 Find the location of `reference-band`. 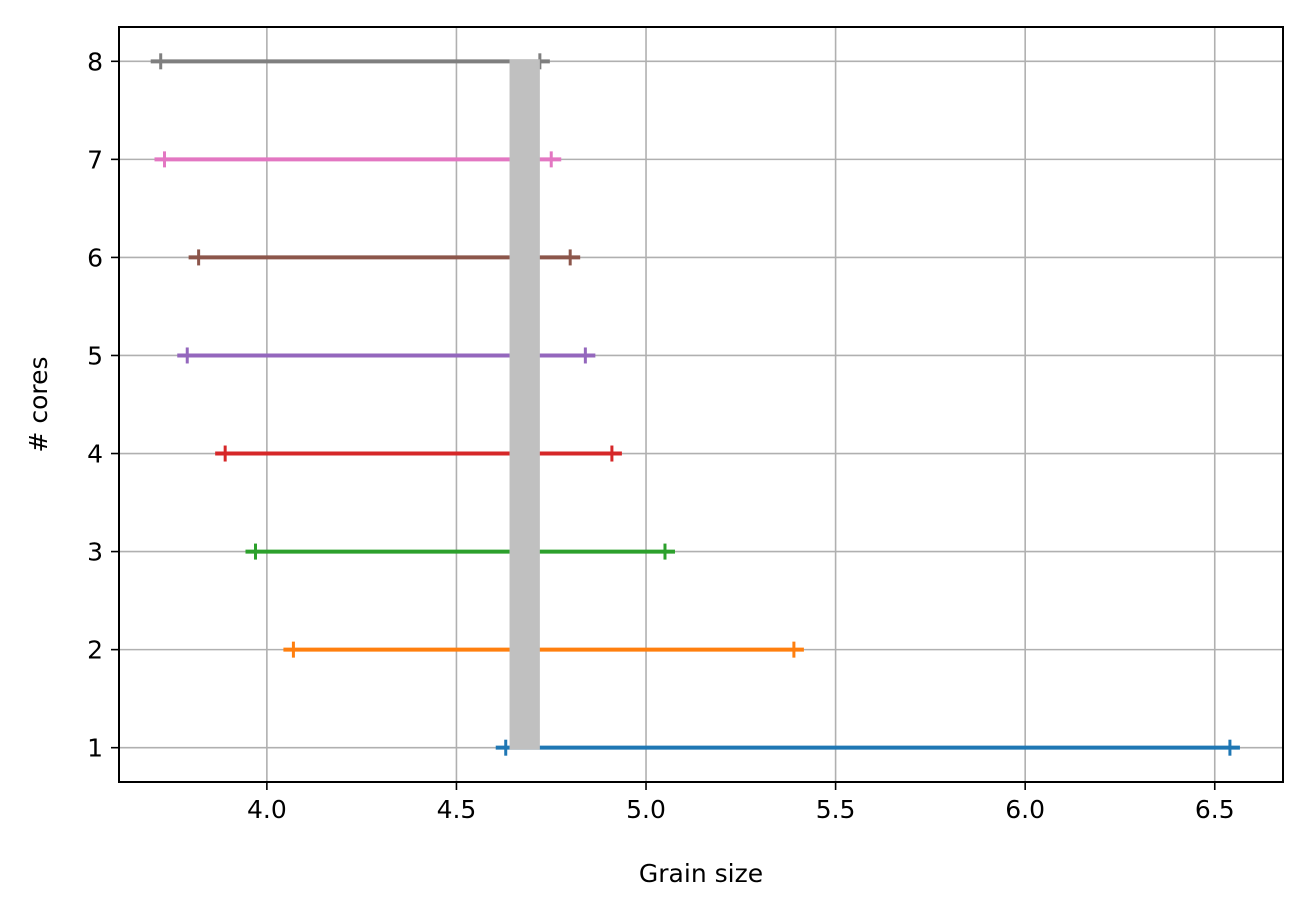

reference-band is located at coordinates (524, 404).